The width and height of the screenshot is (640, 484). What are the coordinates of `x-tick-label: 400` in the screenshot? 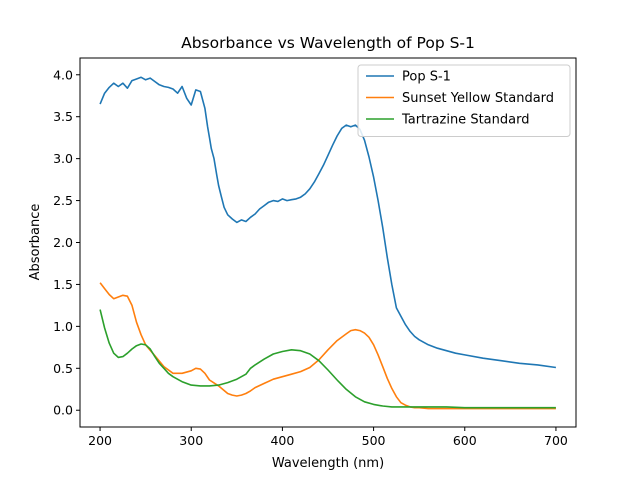 It's located at (282, 440).